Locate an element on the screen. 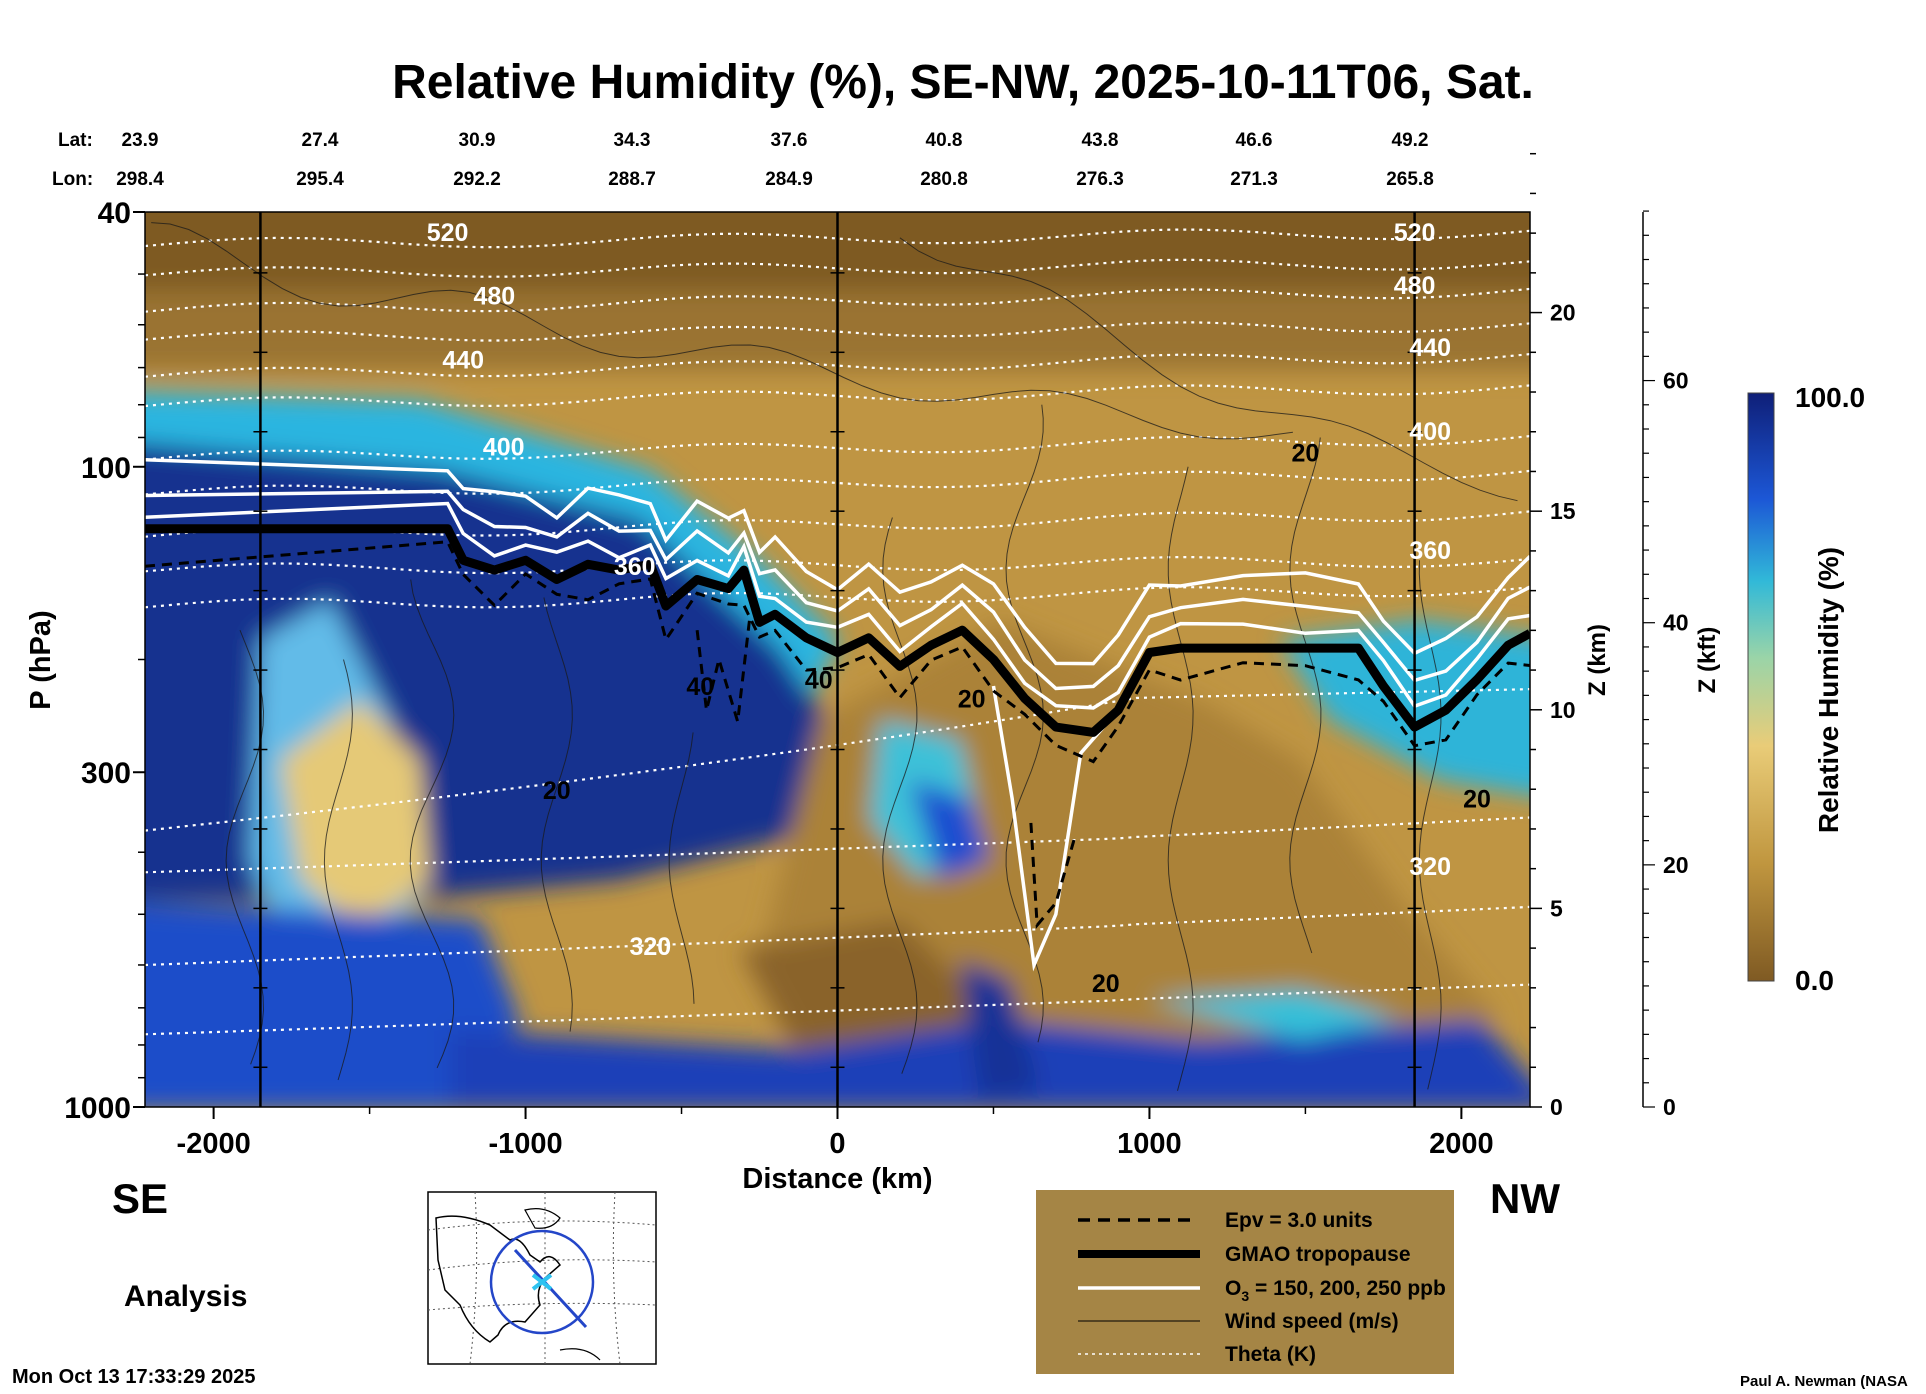  lat-value: 37.6 is located at coordinates (789, 140).